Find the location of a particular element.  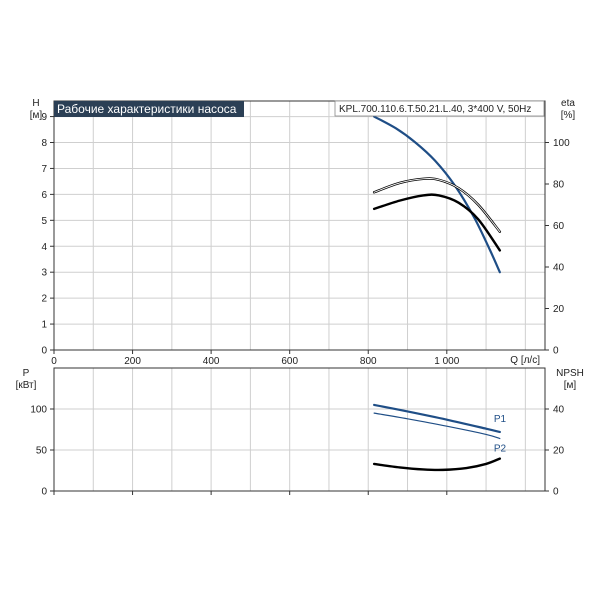

x-tick-label: 600 is located at coordinates (289, 361).